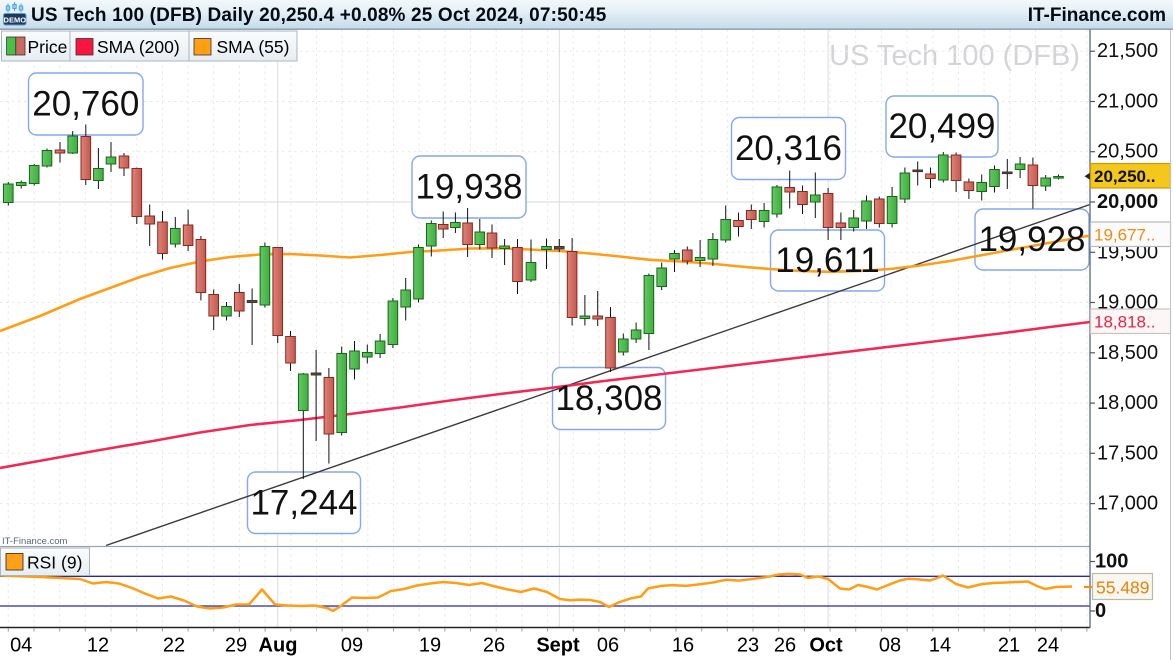 This screenshot has height=660, width=1173. I want to click on svg-text: 19,938, so click(468, 187).